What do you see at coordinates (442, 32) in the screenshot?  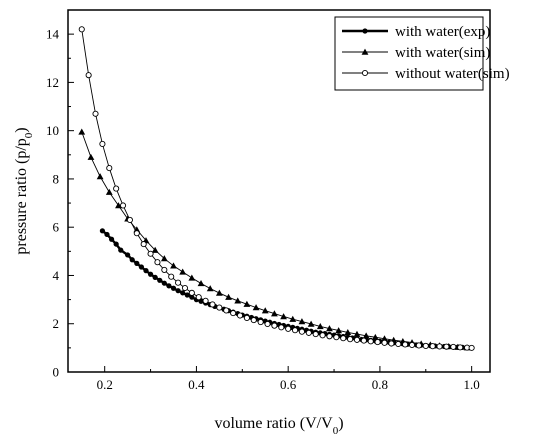 I see `legend-label: with water(exp)` at bounding box center [442, 32].